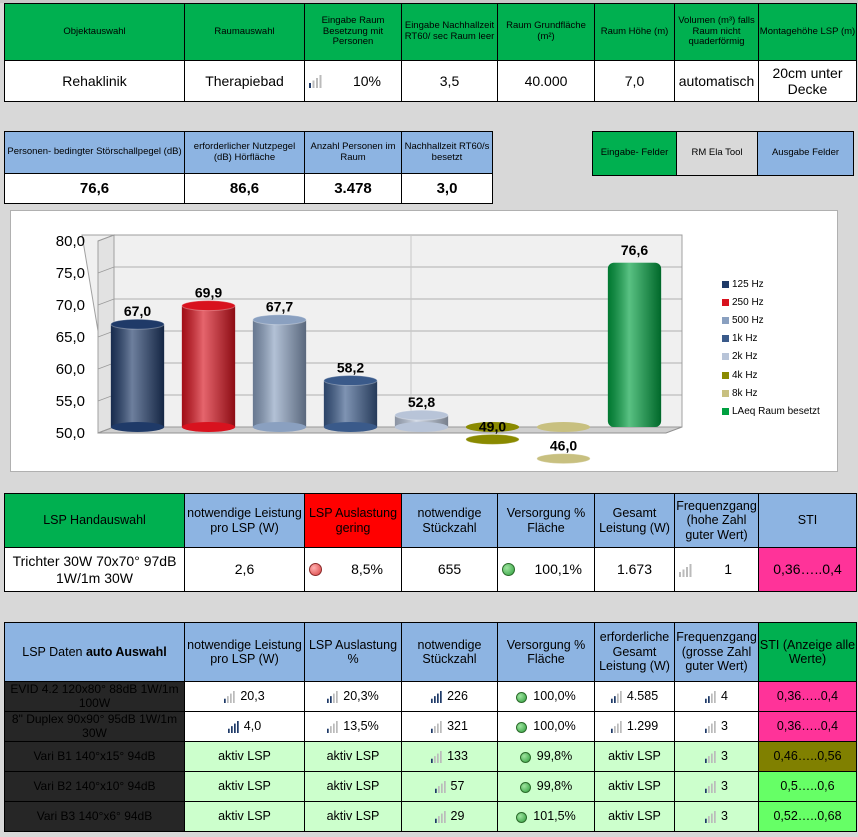 Image resolution: width=858 pixels, height=837 pixels. What do you see at coordinates (554, 756) in the screenshot?
I see `auto-versorgung-value: 99,8%` at bounding box center [554, 756].